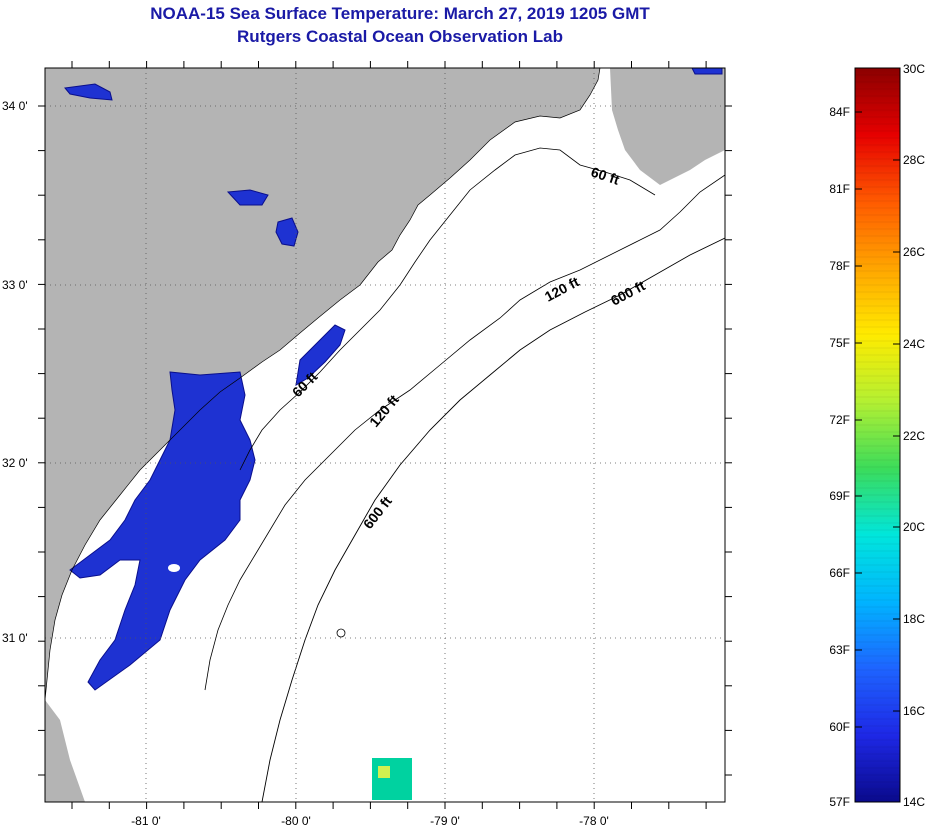 The width and height of the screenshot is (936, 832). What do you see at coordinates (839, 420) in the screenshot?
I see `colorbar-f-label: 72F` at bounding box center [839, 420].